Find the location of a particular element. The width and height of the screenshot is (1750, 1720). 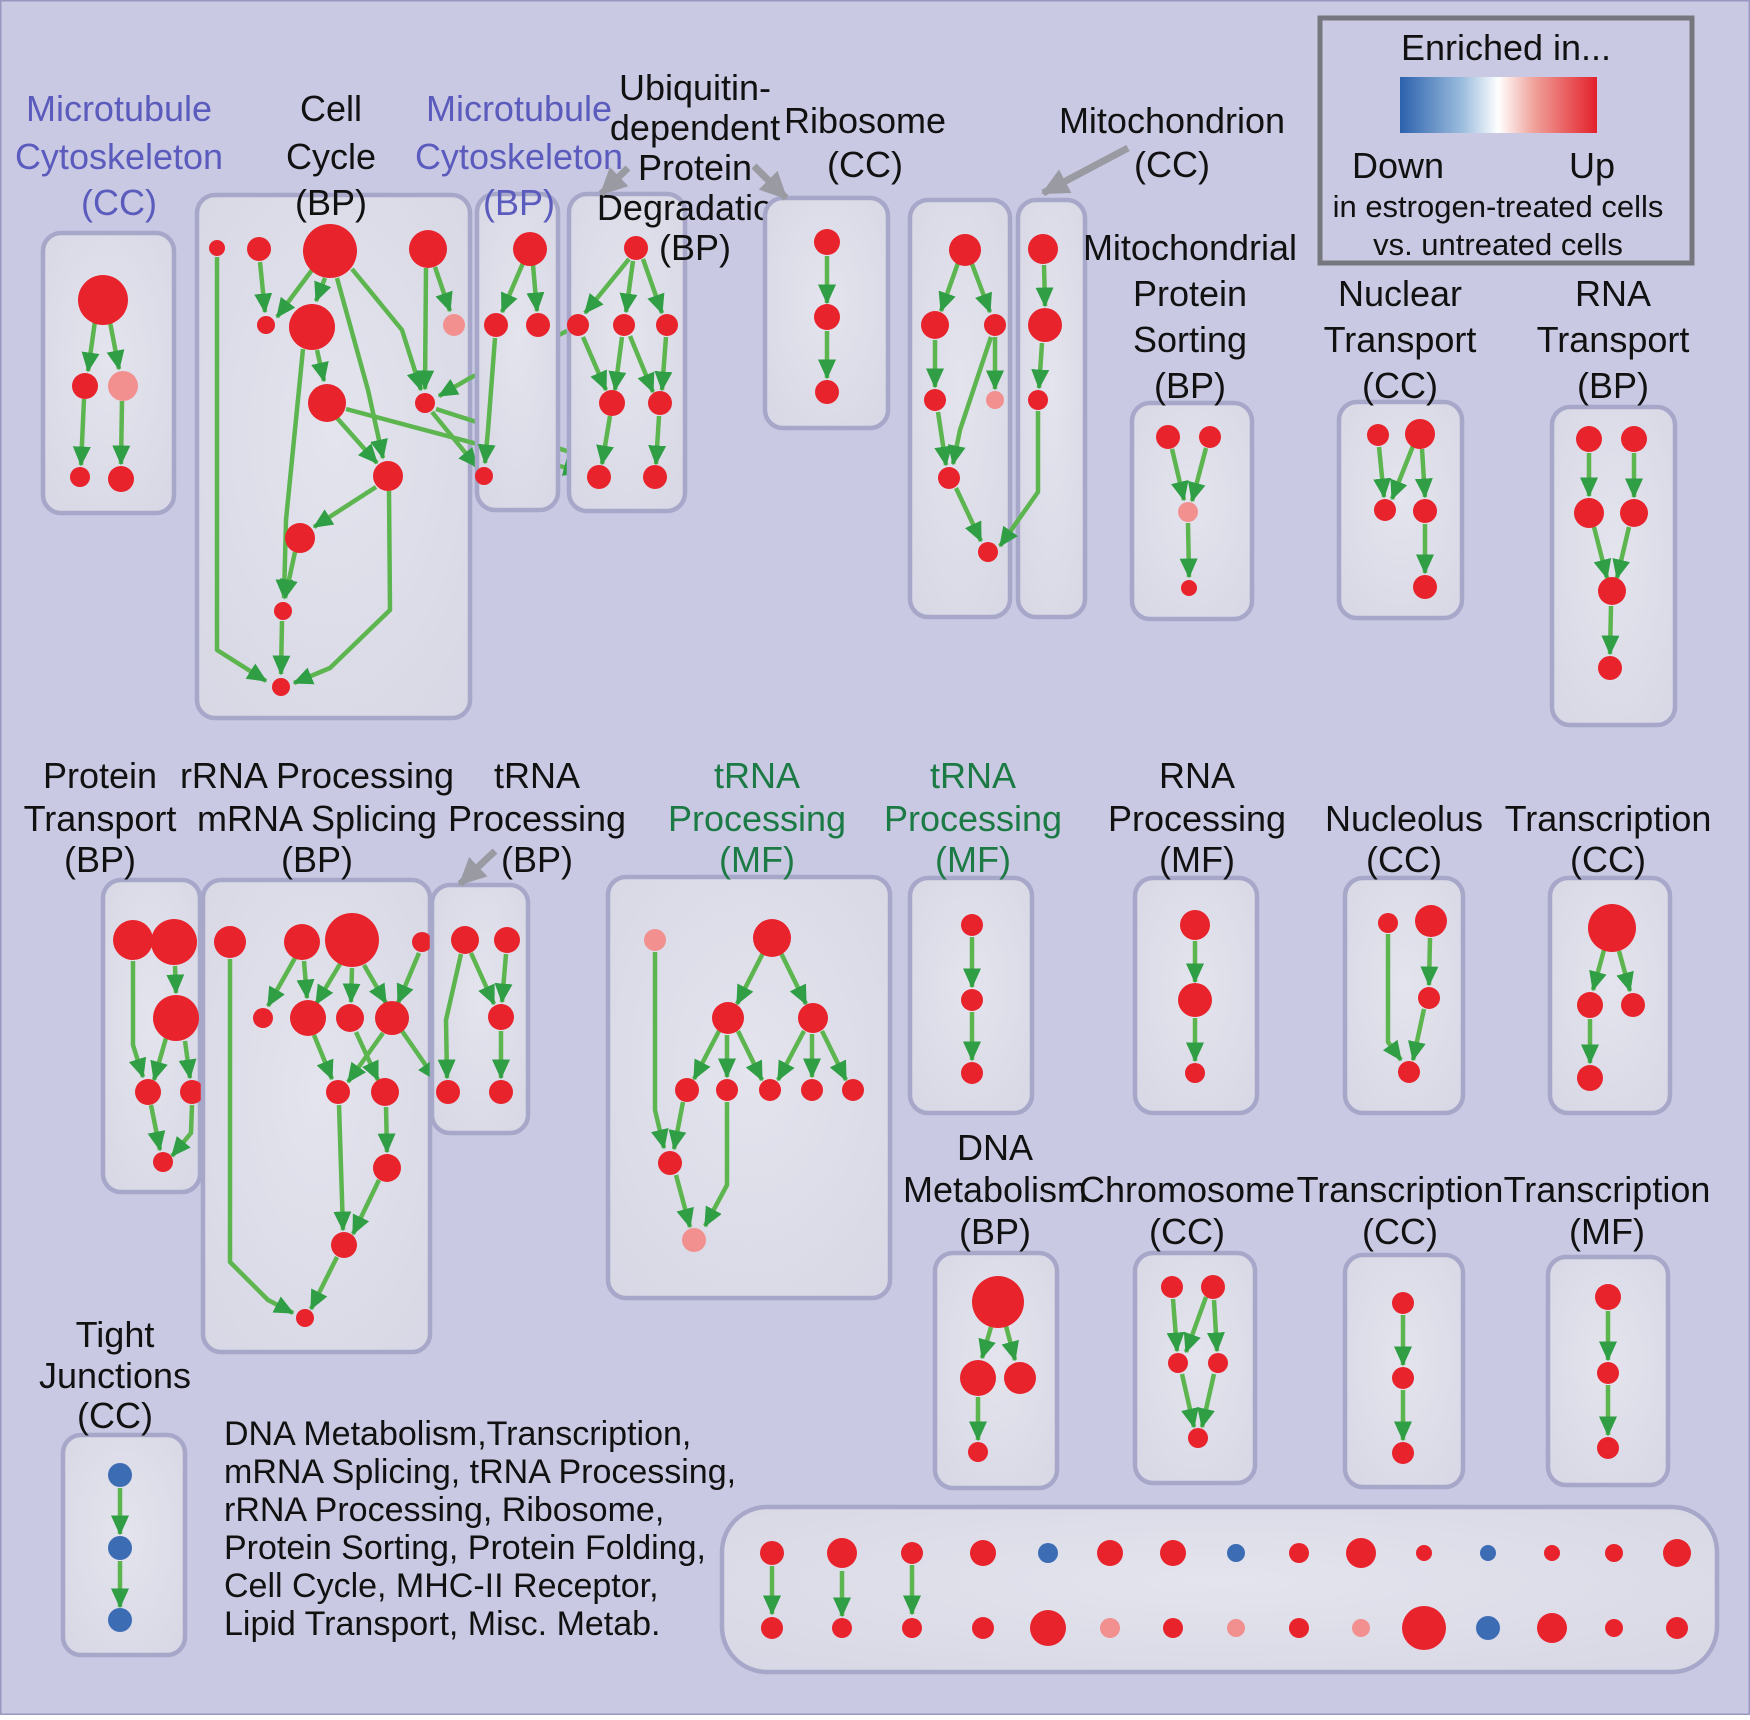

cluster-label-trna-processing-mf-small: Processing is located at coordinates (973, 818).